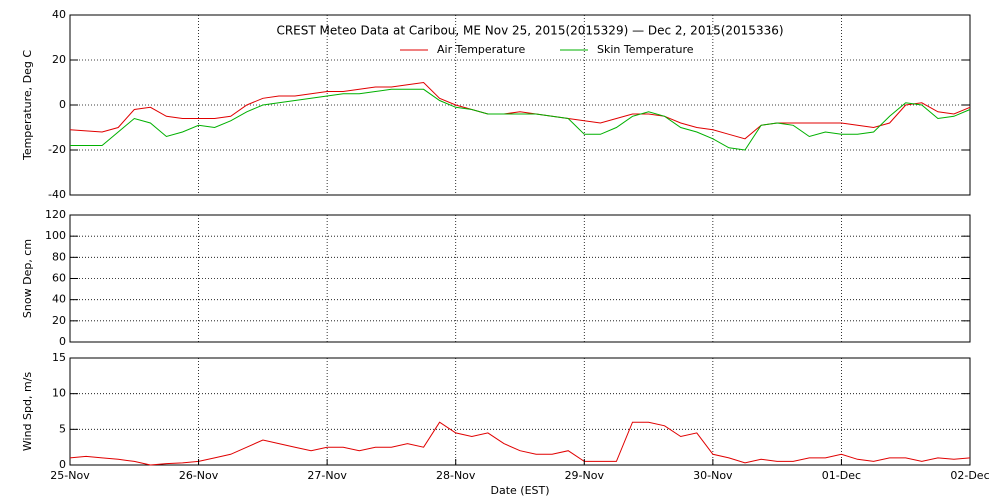 This screenshot has height=500, width=1000. What do you see at coordinates (585, 475) in the screenshot?
I see `x-tick-label: 29-Nov` at bounding box center [585, 475].